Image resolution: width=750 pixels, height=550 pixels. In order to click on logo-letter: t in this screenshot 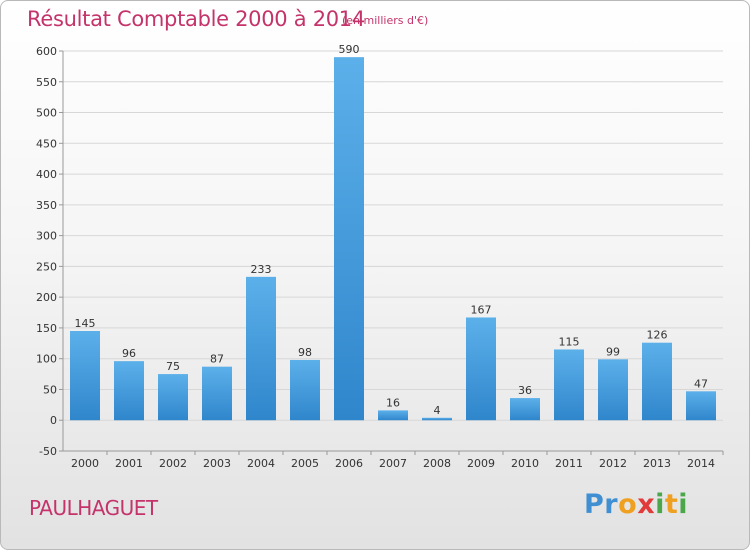, I will do `click(671, 504)`.